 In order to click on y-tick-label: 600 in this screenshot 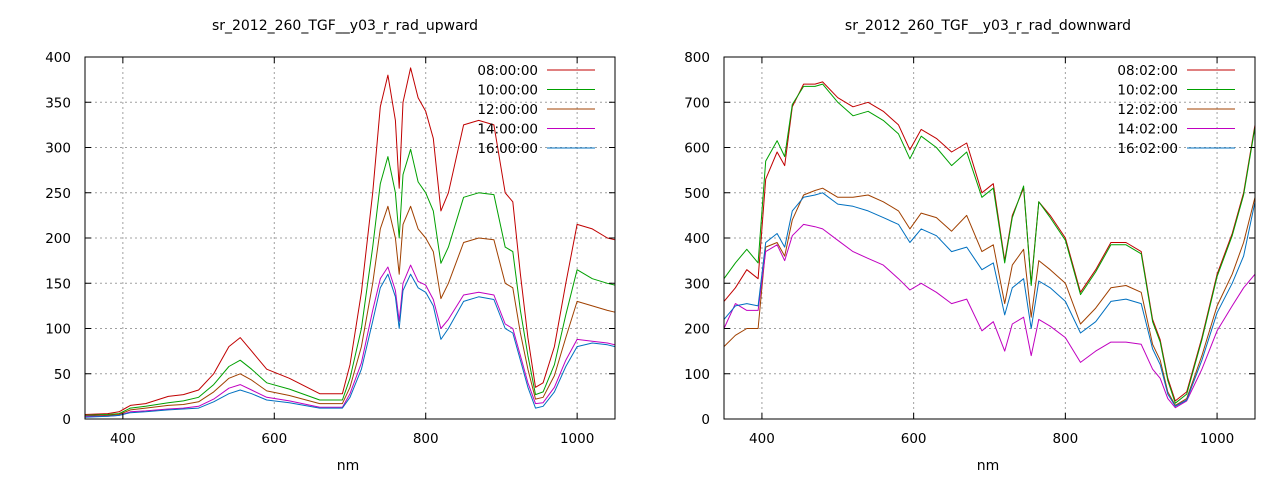, I will do `click(697, 149)`.